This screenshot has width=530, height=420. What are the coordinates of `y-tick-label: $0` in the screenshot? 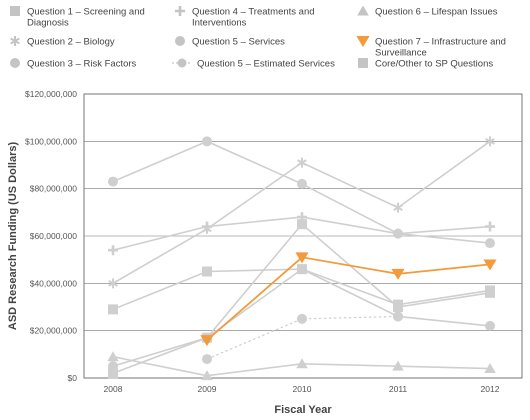 It's located at (73, 378).